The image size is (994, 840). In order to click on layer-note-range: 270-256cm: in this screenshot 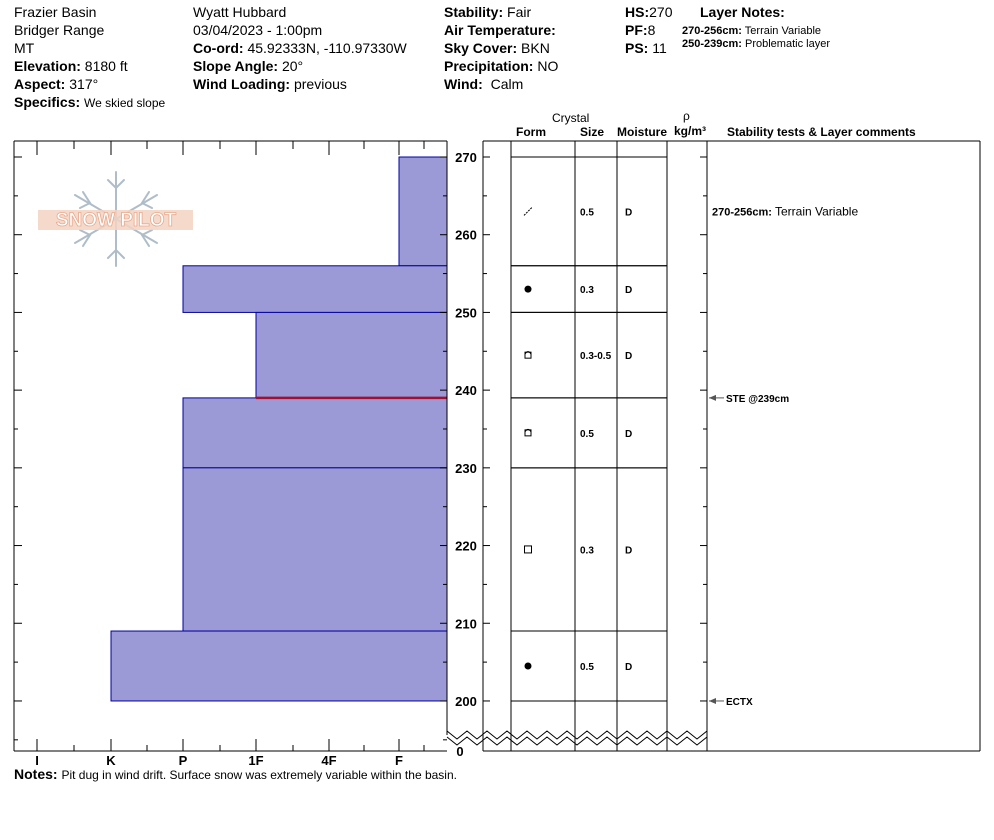, I will do `click(712, 31)`.